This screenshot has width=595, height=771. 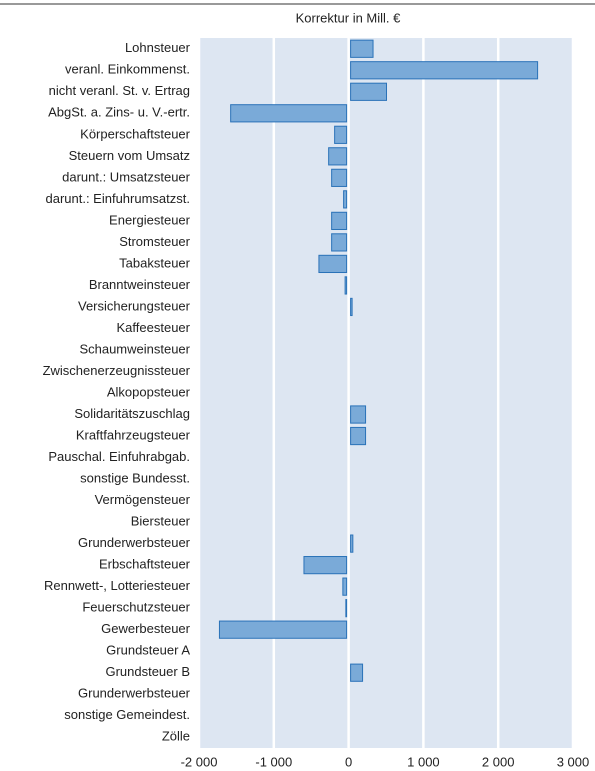 What do you see at coordinates (134, 305) in the screenshot?
I see `y-tick-label: Versicherungsteuer` at bounding box center [134, 305].